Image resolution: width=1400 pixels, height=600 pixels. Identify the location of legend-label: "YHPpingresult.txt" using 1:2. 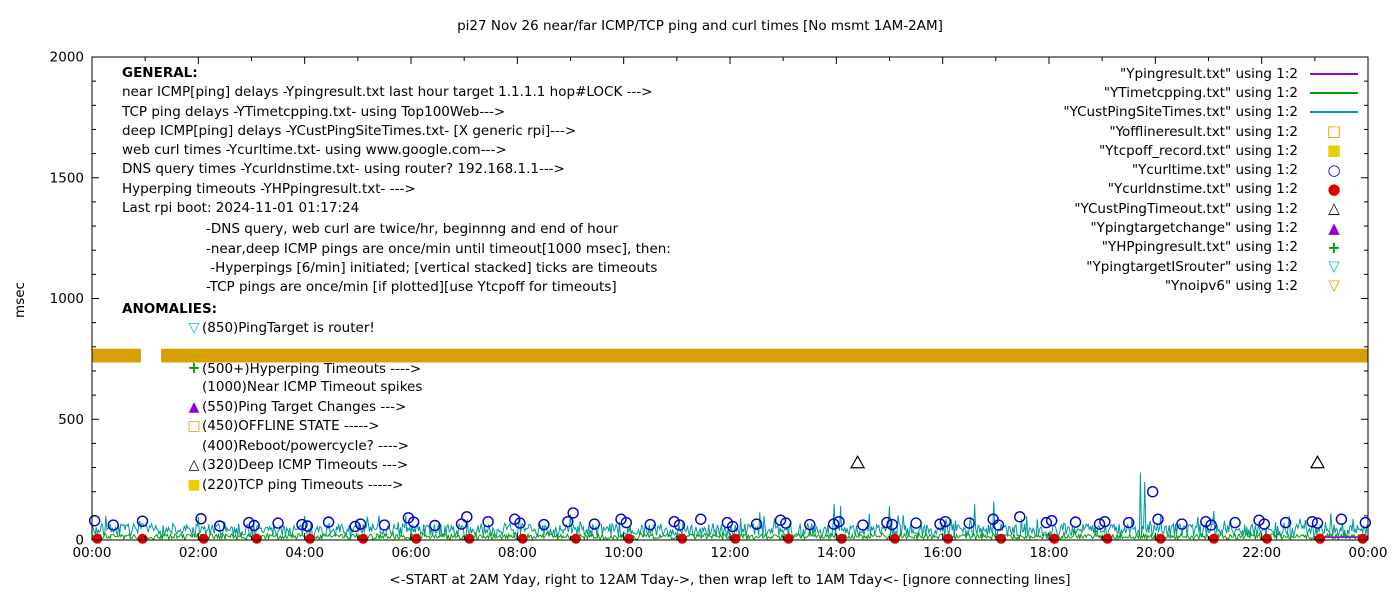
(1199, 247).